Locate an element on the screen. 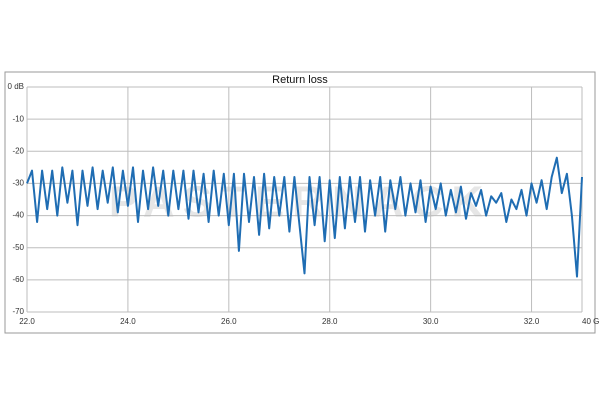 This screenshot has width=600, height=405. y-tick-label: 0 dB is located at coordinates (16, 86).